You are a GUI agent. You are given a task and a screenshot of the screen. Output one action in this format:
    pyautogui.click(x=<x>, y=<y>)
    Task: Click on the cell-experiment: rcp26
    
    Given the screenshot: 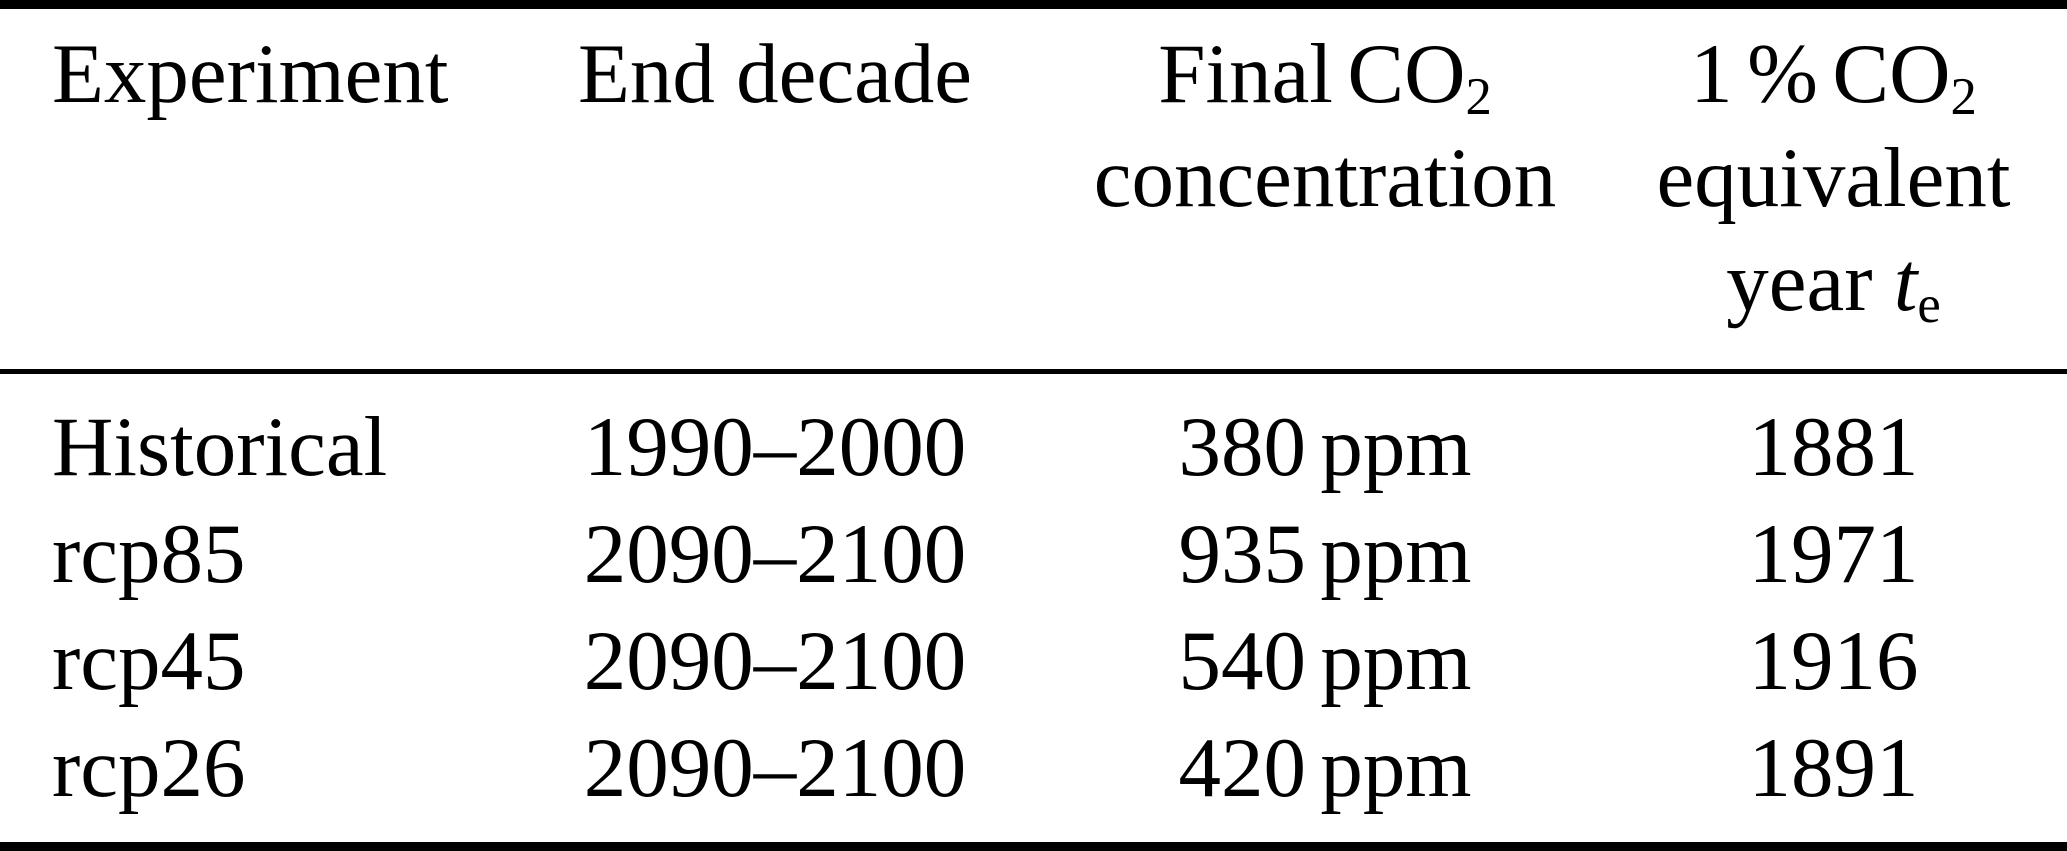 What is the action you would take?
    pyautogui.click(x=149, y=768)
    